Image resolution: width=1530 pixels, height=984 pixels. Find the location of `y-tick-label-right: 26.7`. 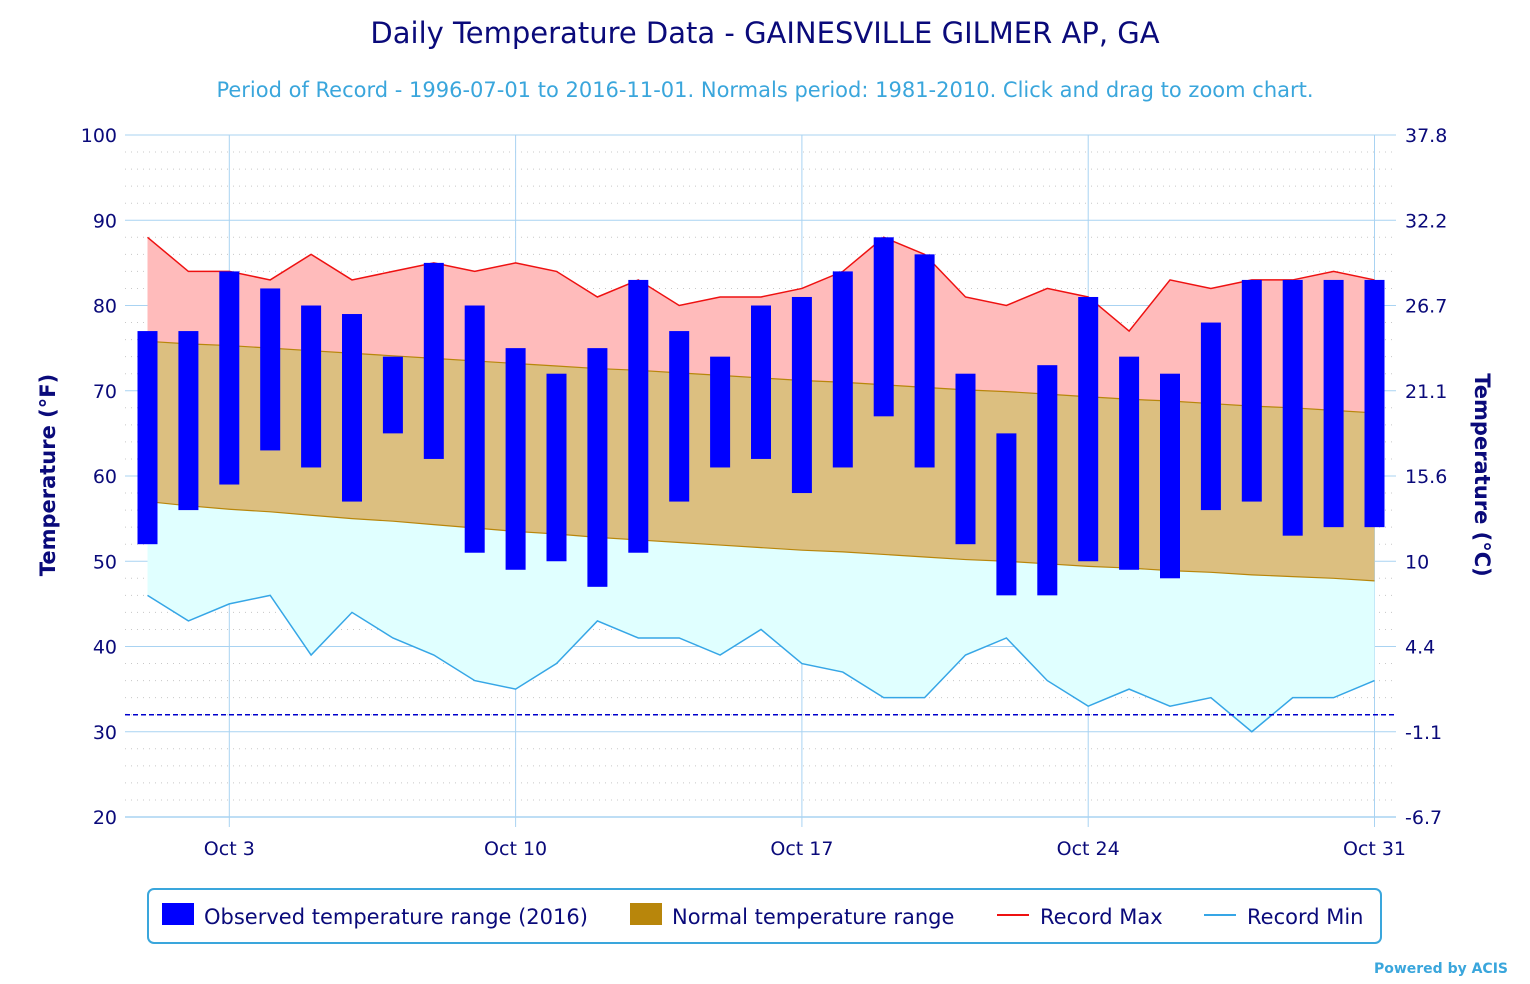

y-tick-label-right: 26.7 is located at coordinates (1426, 307).